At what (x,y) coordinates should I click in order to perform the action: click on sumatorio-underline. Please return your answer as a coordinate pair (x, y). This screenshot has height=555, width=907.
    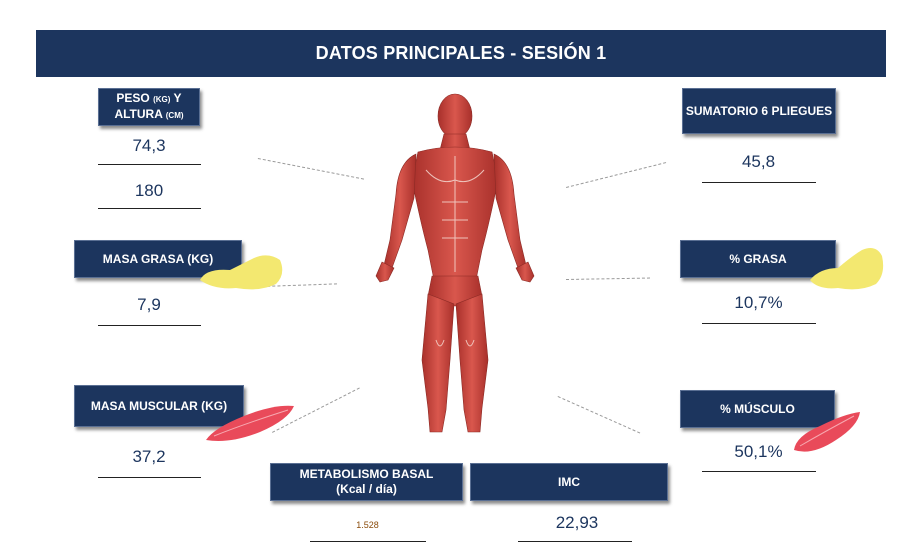
    Looking at the image, I should click on (759, 182).